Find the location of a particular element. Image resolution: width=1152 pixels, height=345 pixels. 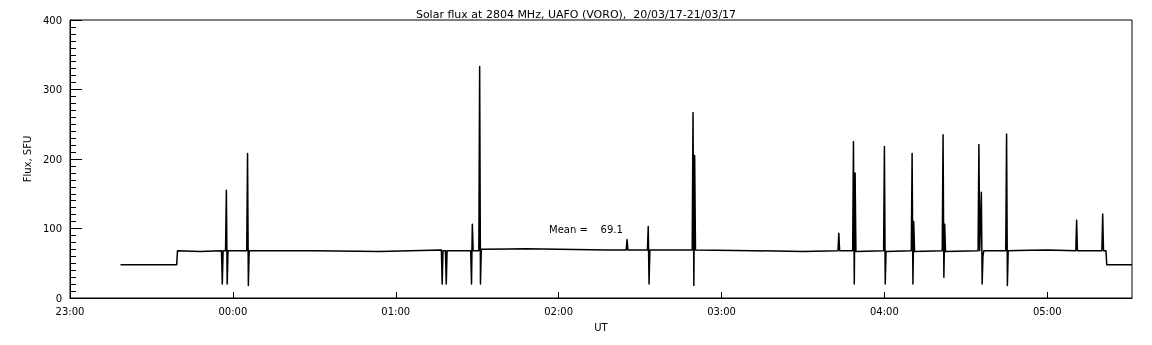

y-tick-label: 0 is located at coordinates (58, 298).